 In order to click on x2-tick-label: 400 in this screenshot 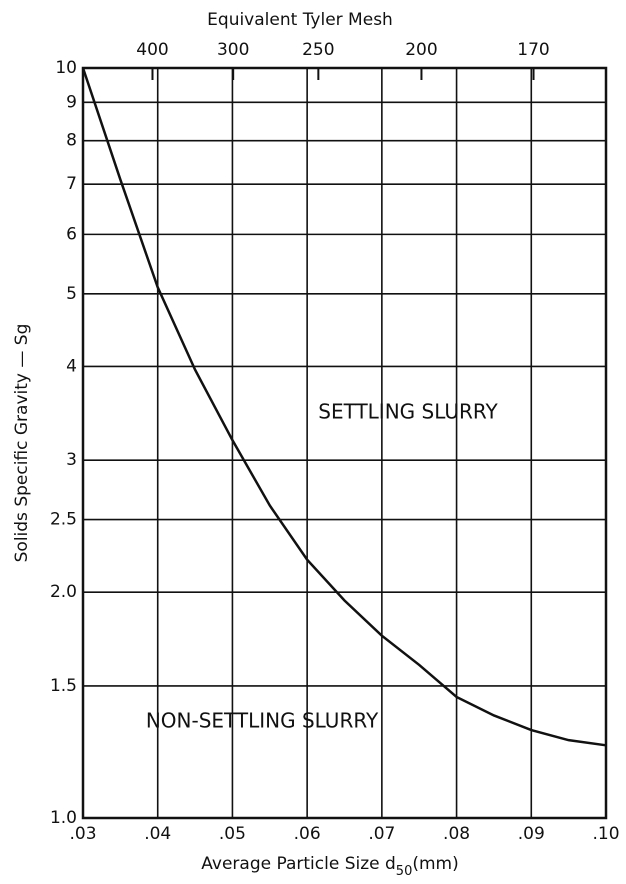, I will do `click(152, 50)`.